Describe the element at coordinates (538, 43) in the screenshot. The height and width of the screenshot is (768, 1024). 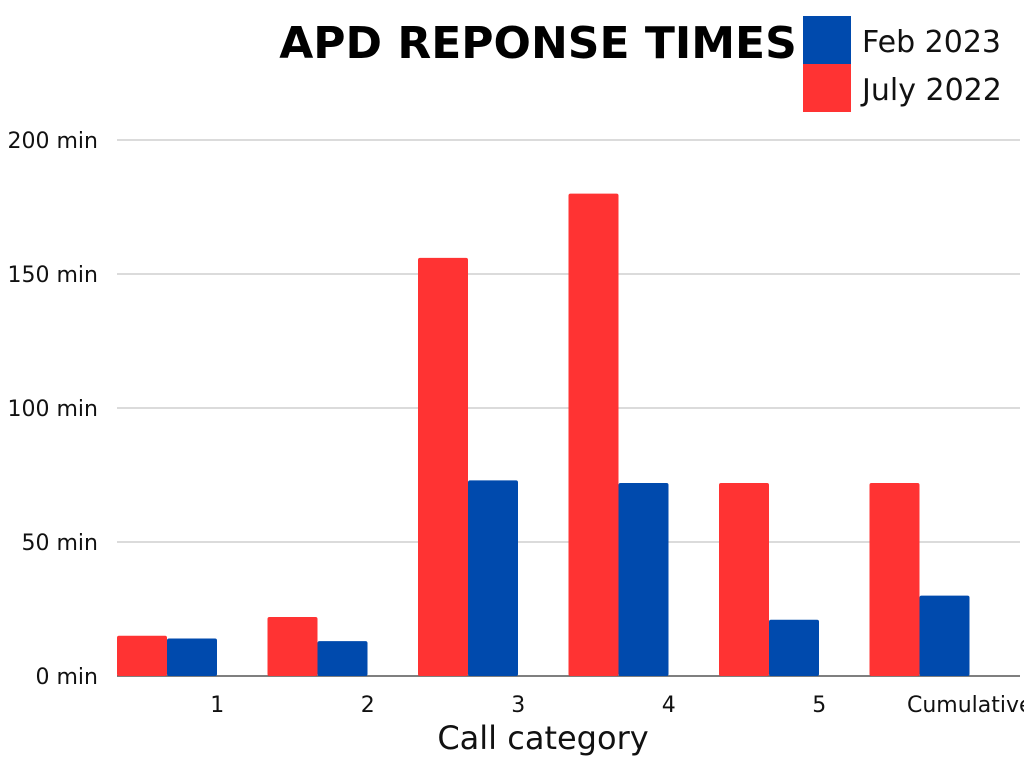
I see `chart-title: APD REPONSE TIMES` at that location.